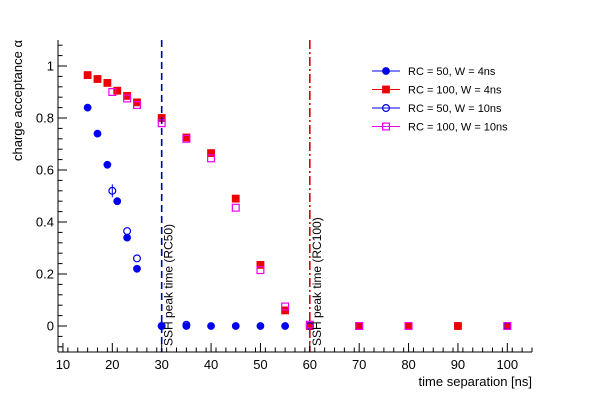 The image size is (593, 404). Describe the element at coordinates (260, 364) in the screenshot. I see `x-tick-label: 50` at that location.